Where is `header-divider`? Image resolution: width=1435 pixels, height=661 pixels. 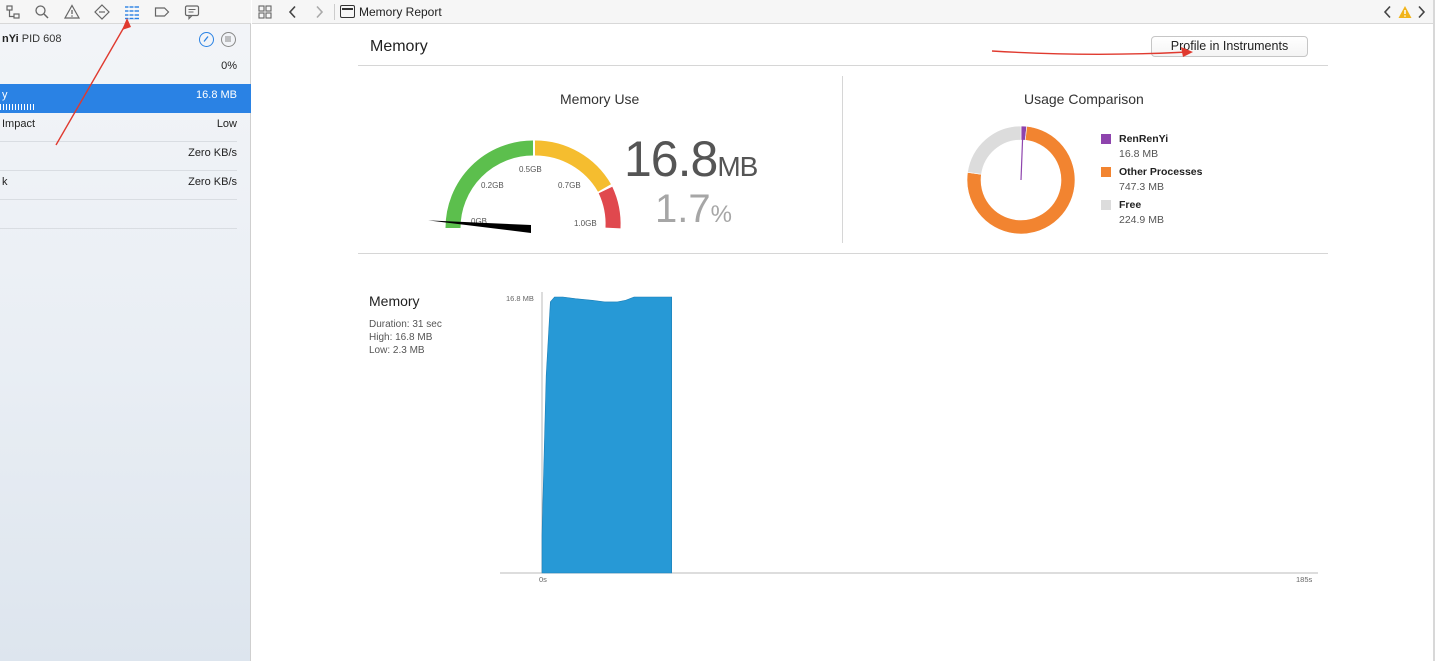 header-divider is located at coordinates (843, 65).